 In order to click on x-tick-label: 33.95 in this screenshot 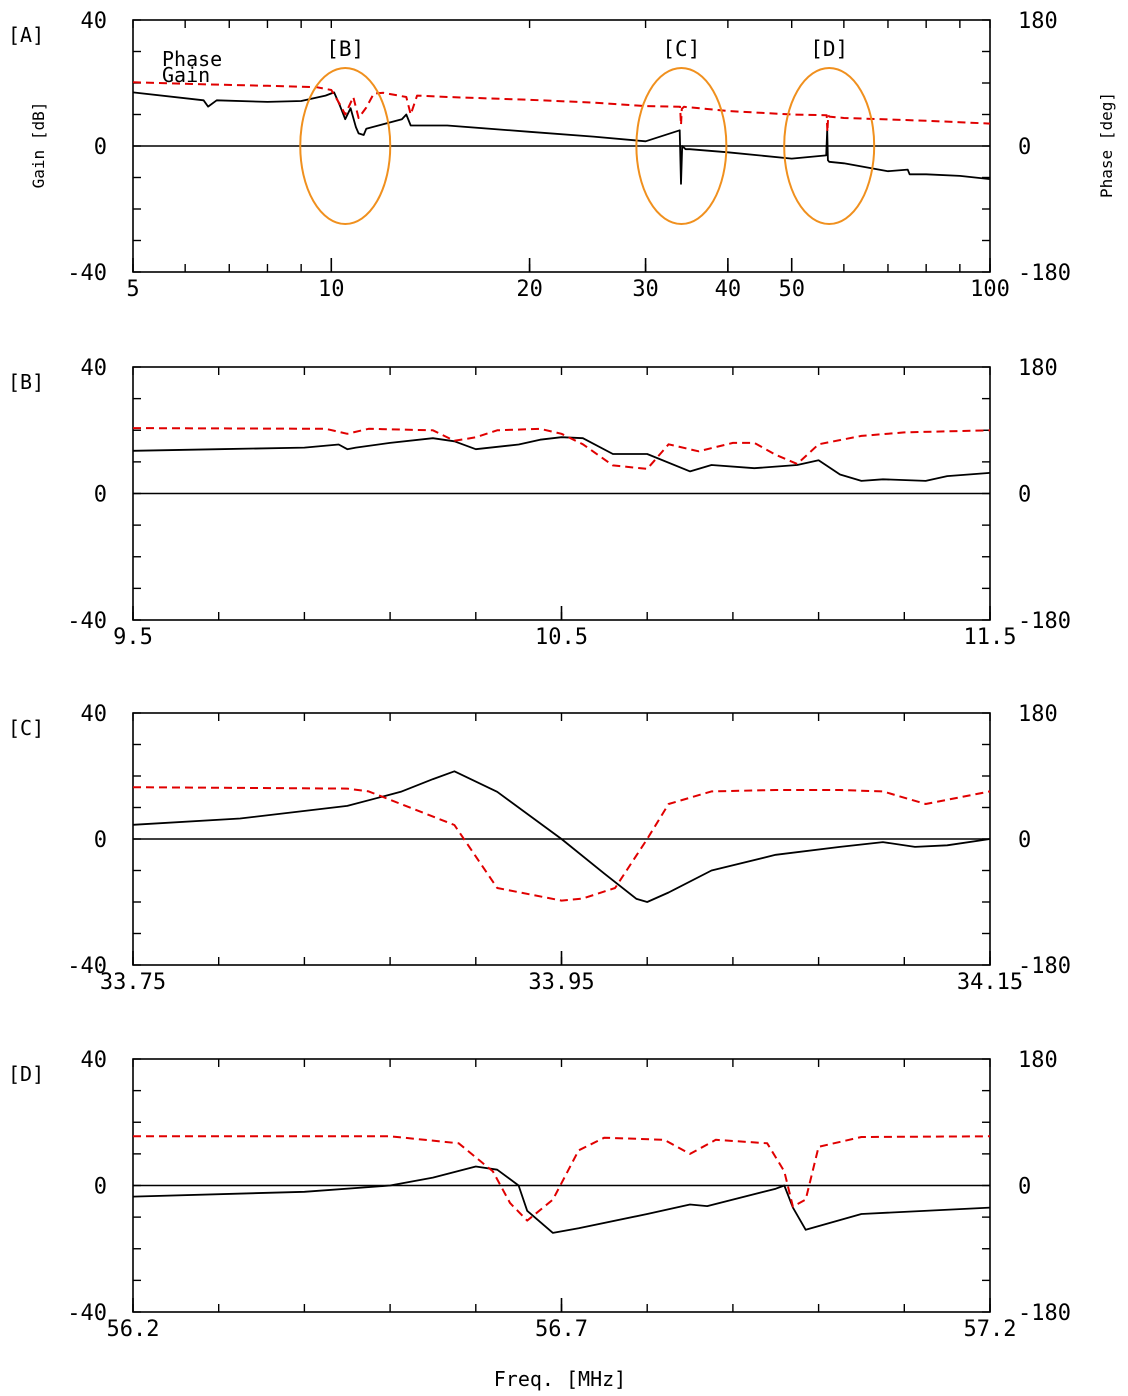, I will do `click(561, 982)`.